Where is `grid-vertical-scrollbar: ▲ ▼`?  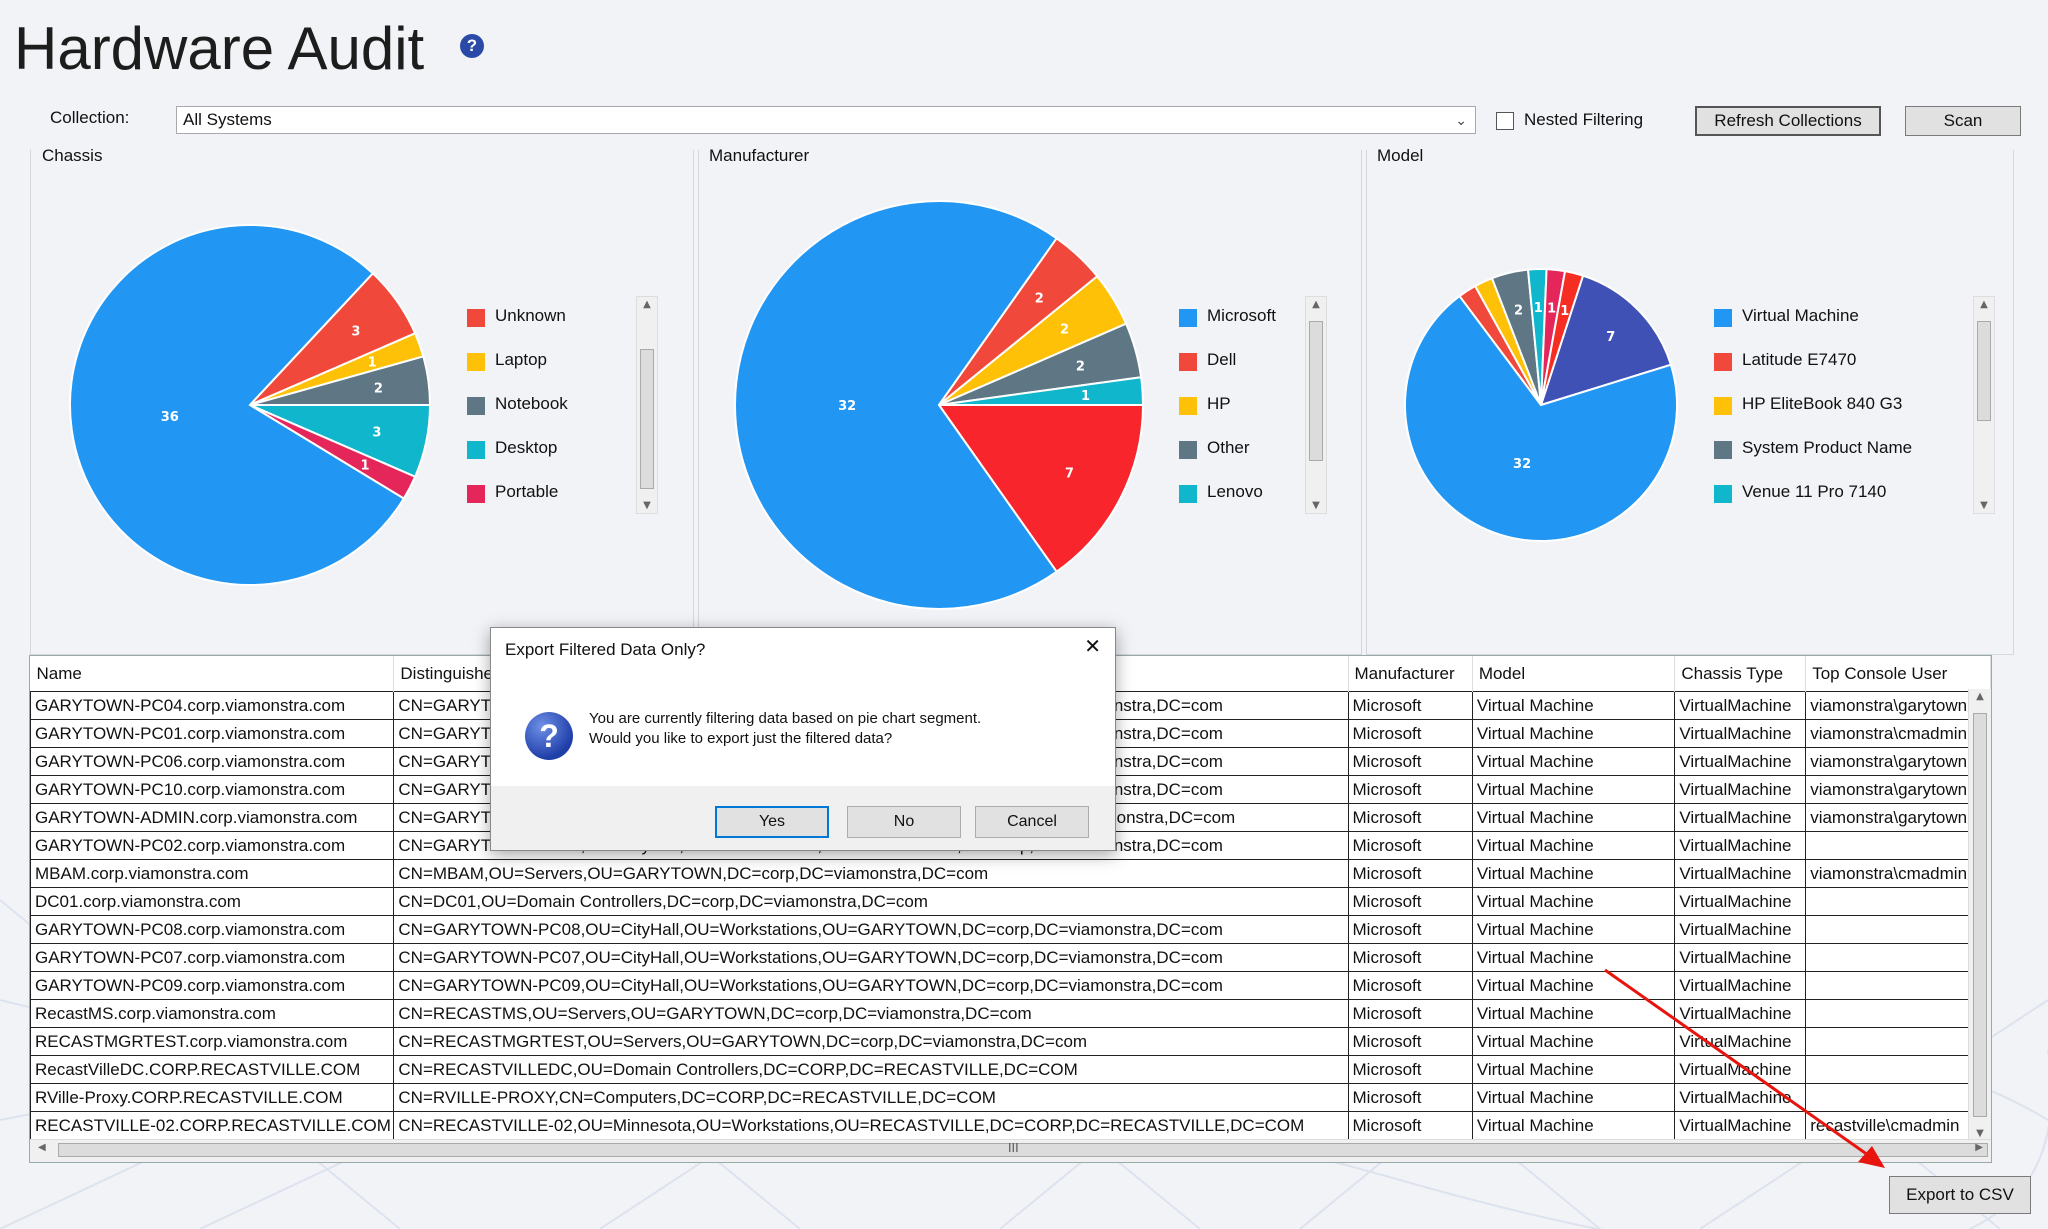 grid-vertical-scrollbar: ▲ ▼ is located at coordinates (1979, 915).